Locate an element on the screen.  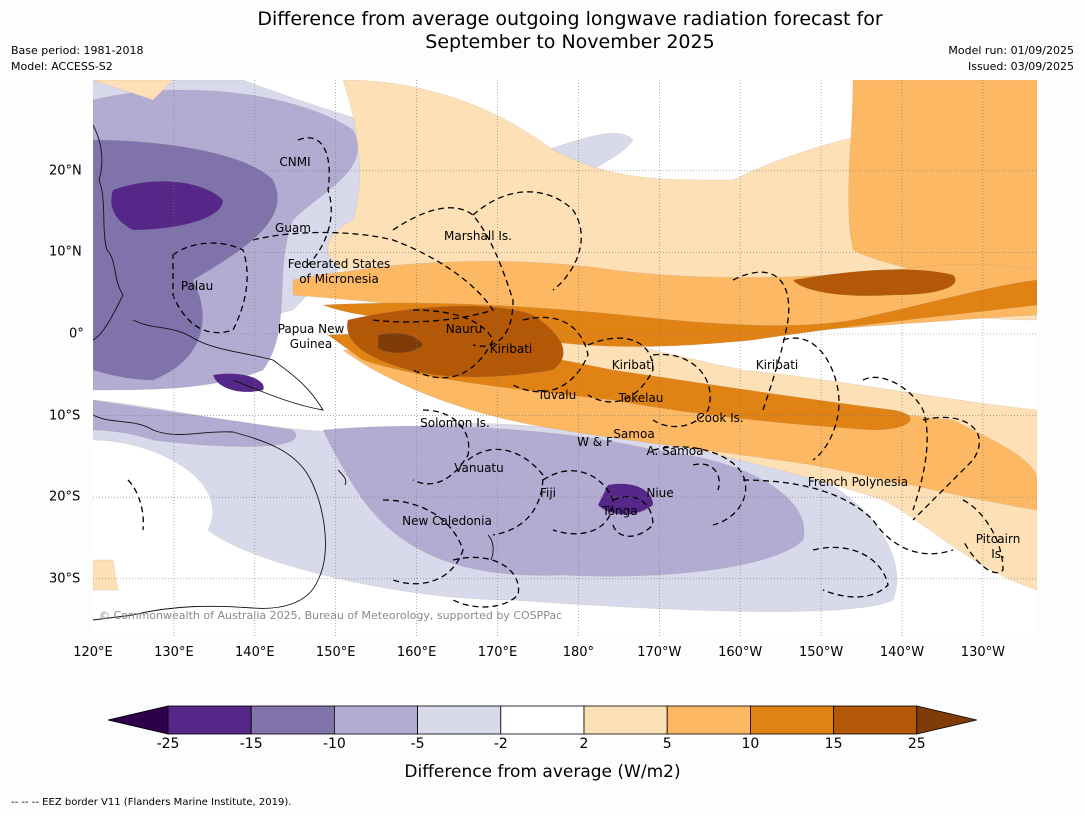
place-label: Fiji is located at coordinates (548, 493).